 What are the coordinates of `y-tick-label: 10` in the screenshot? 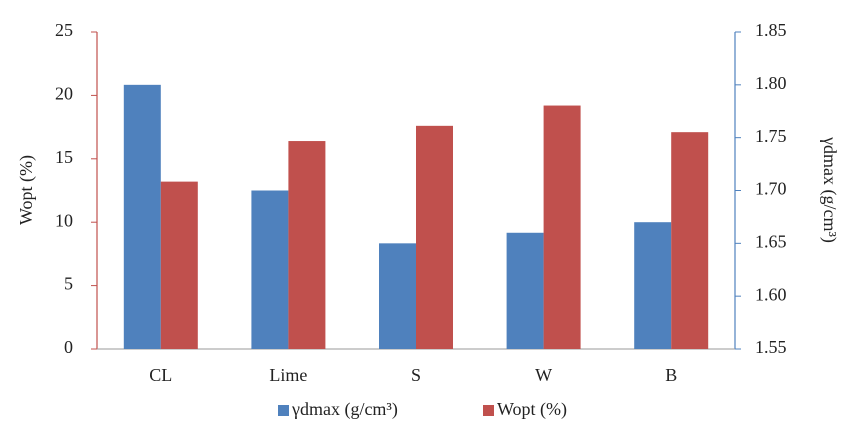 It's located at (64, 220).